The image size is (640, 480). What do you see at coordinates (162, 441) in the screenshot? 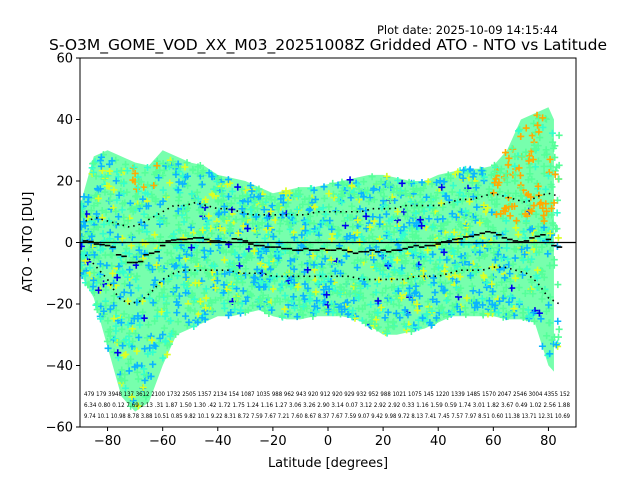
I see `x-tick-label: −60` at bounding box center [162, 441].